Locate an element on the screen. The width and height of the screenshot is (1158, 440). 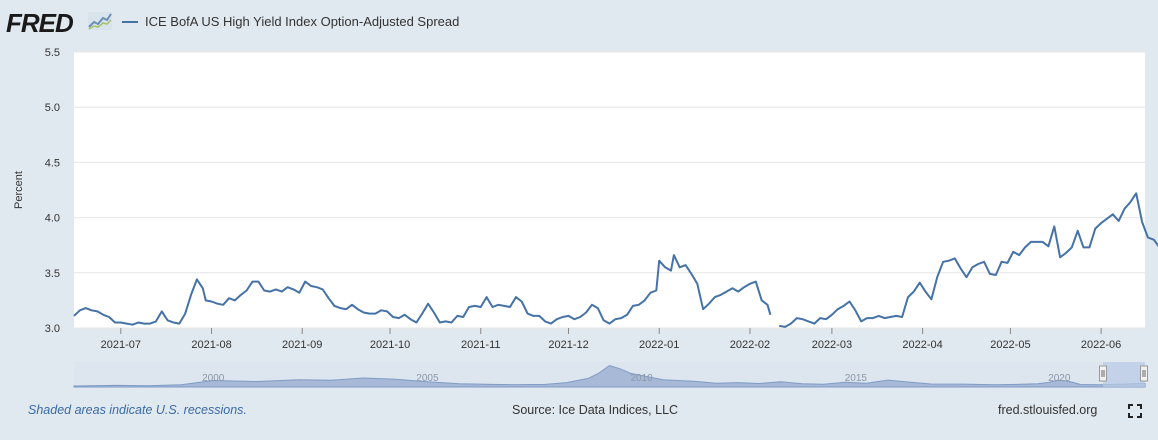
source-text: Source: Ice Data Indices, LLC is located at coordinates (595, 410).